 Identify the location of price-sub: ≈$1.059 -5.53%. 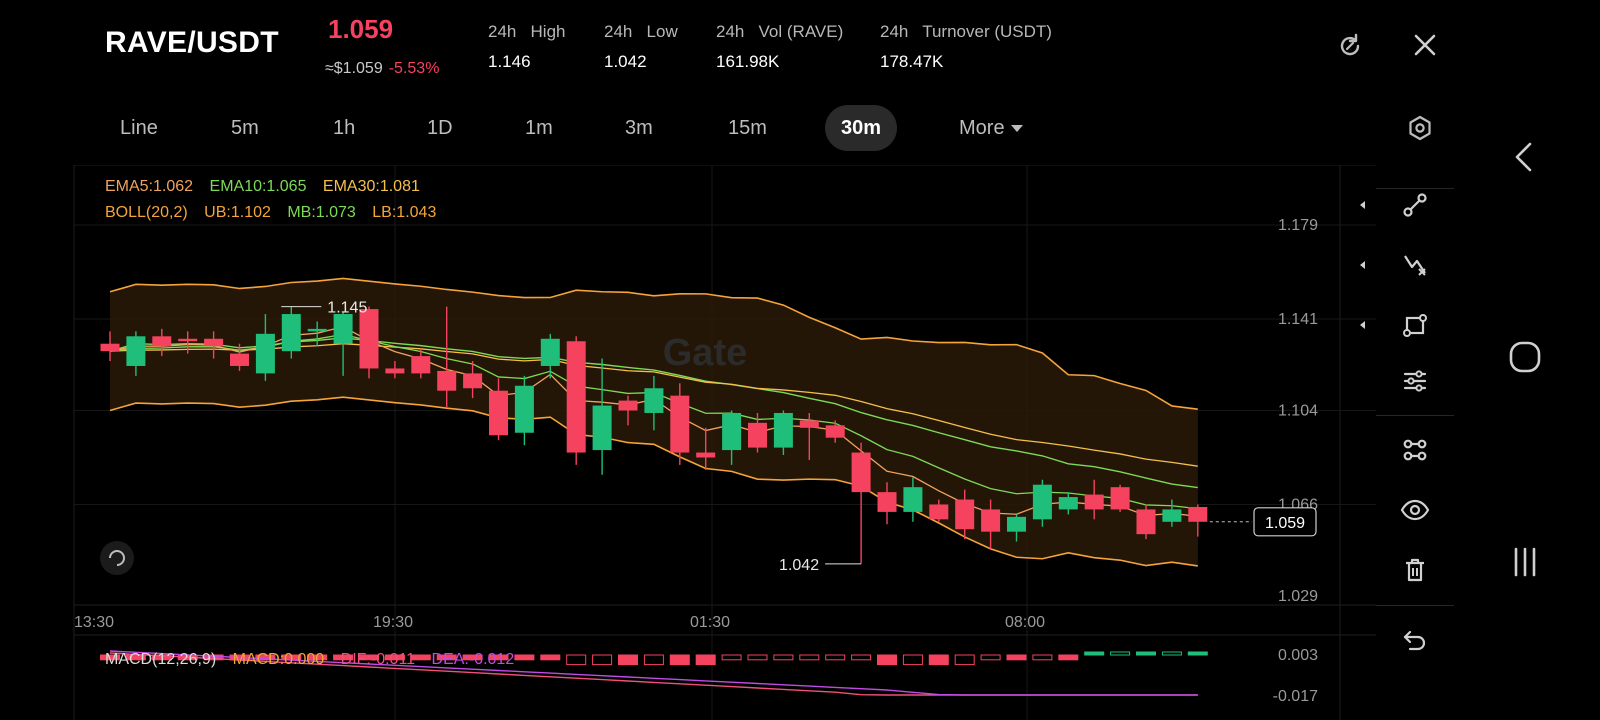
(382, 69).